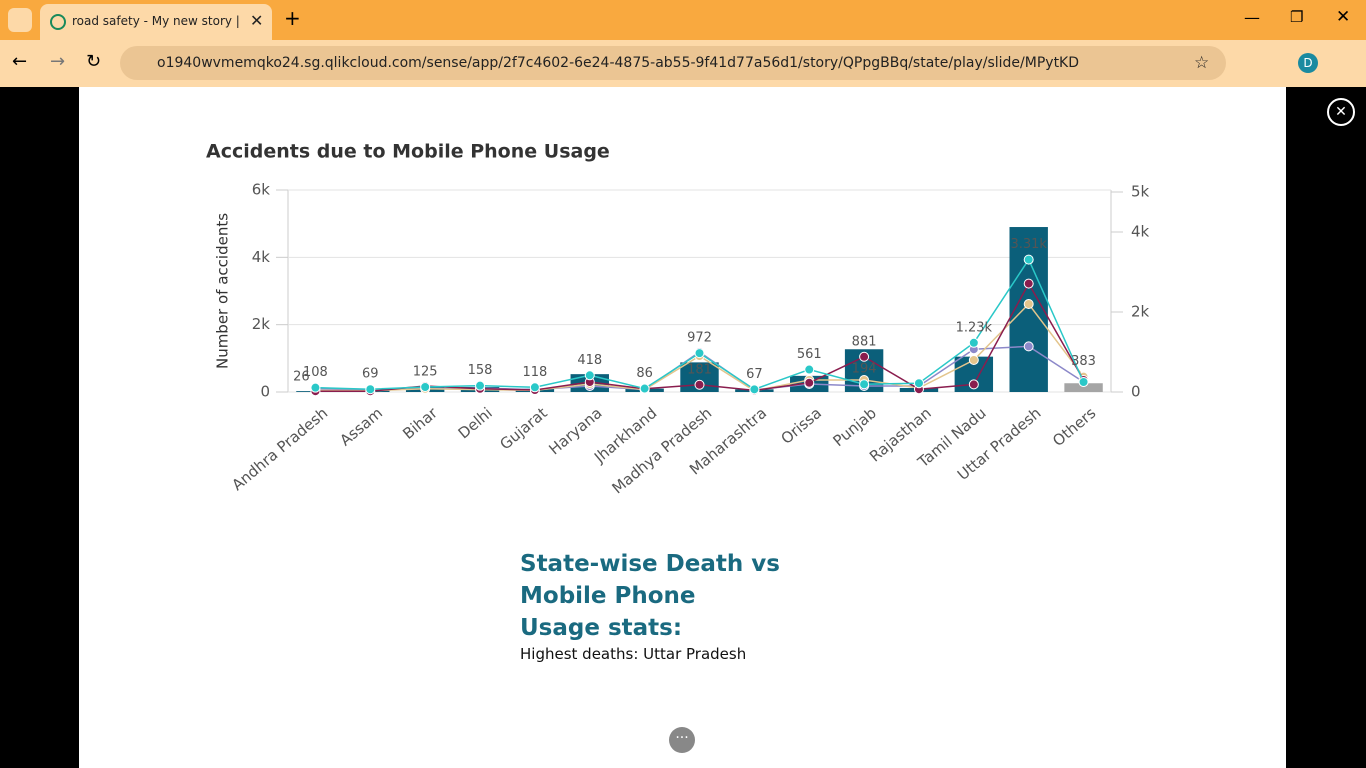  I want to click on minimize: —, so click(1252, 17).